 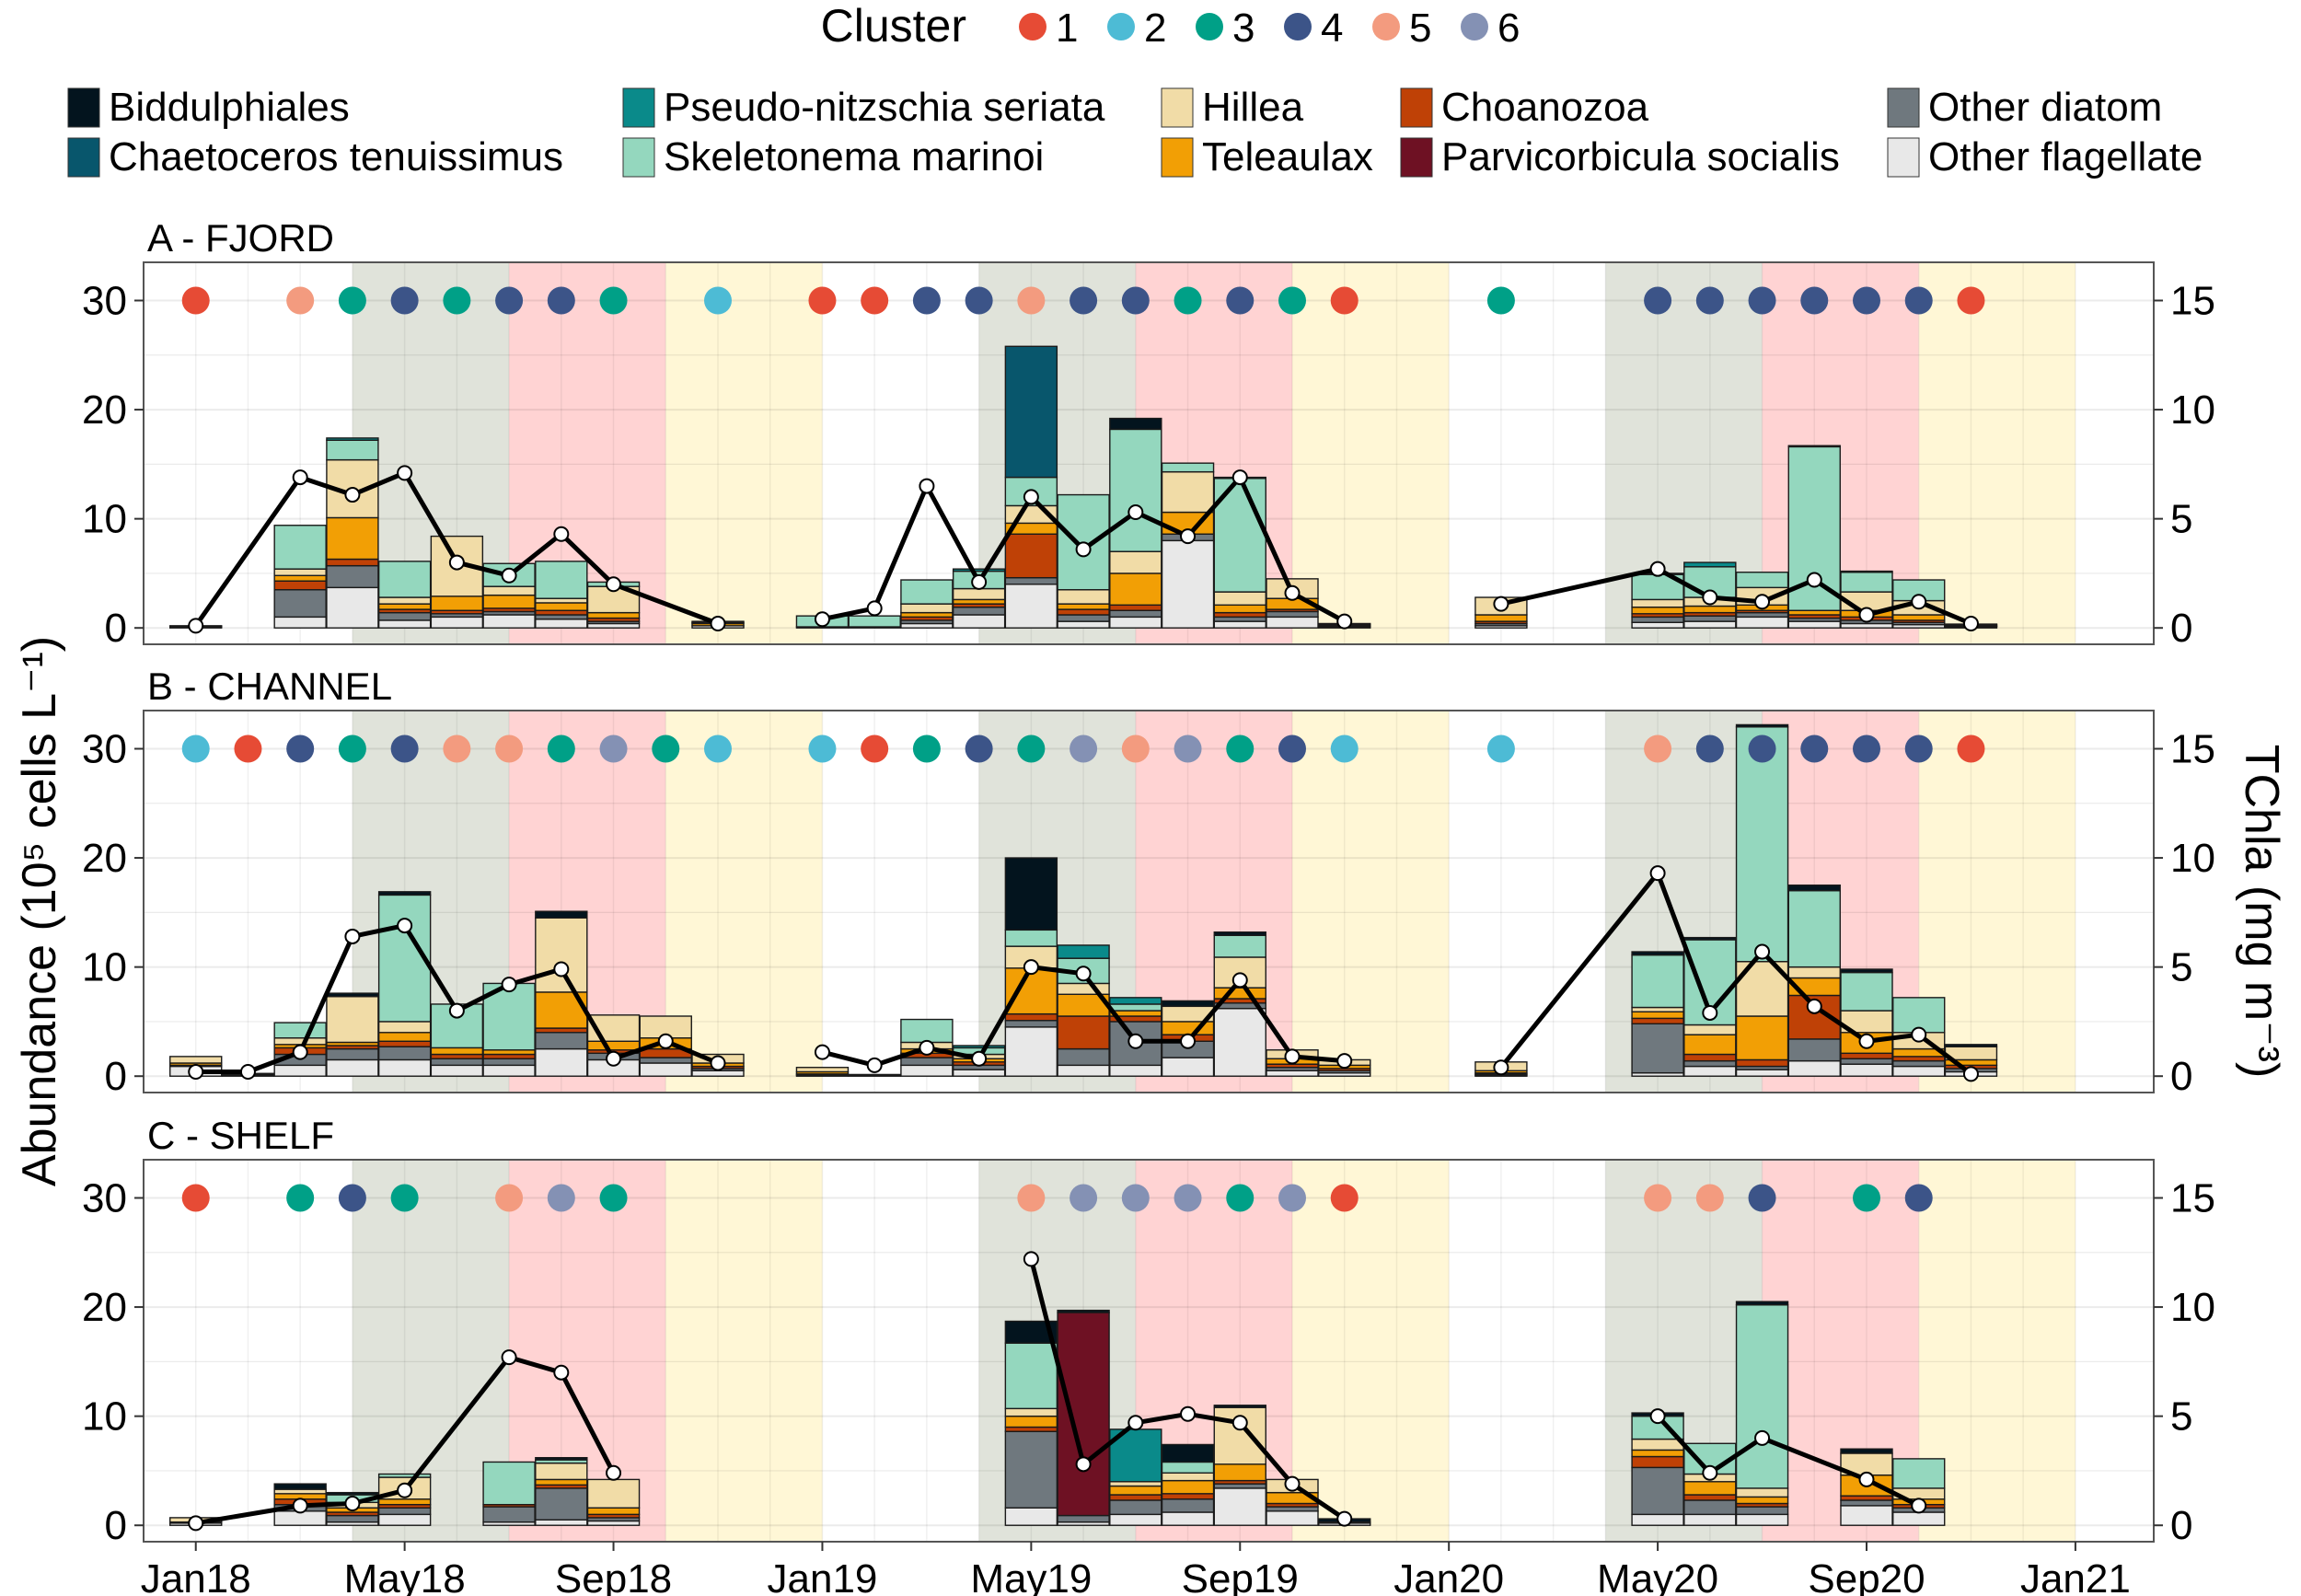 What do you see at coordinates (208, 108) in the screenshot?
I see `taxa-legend-item-bid: Biddulphiales` at bounding box center [208, 108].